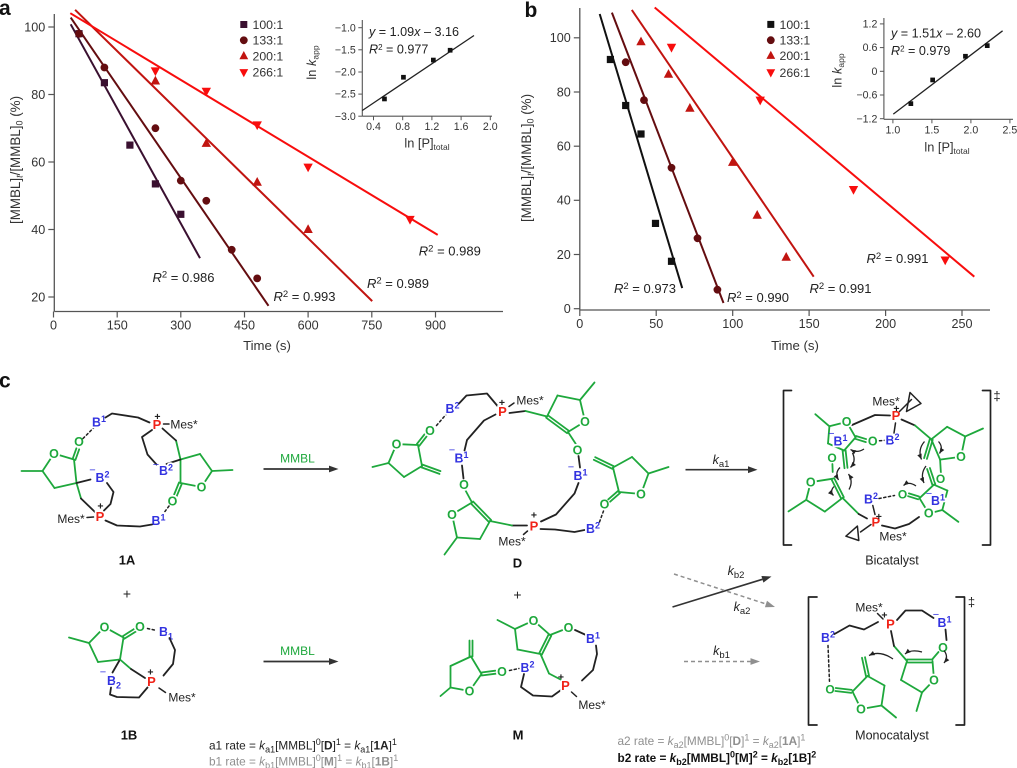 The width and height of the screenshot is (1017, 768). Describe the element at coordinates (961, 324) in the screenshot. I see `svg-text: 250` at that location.